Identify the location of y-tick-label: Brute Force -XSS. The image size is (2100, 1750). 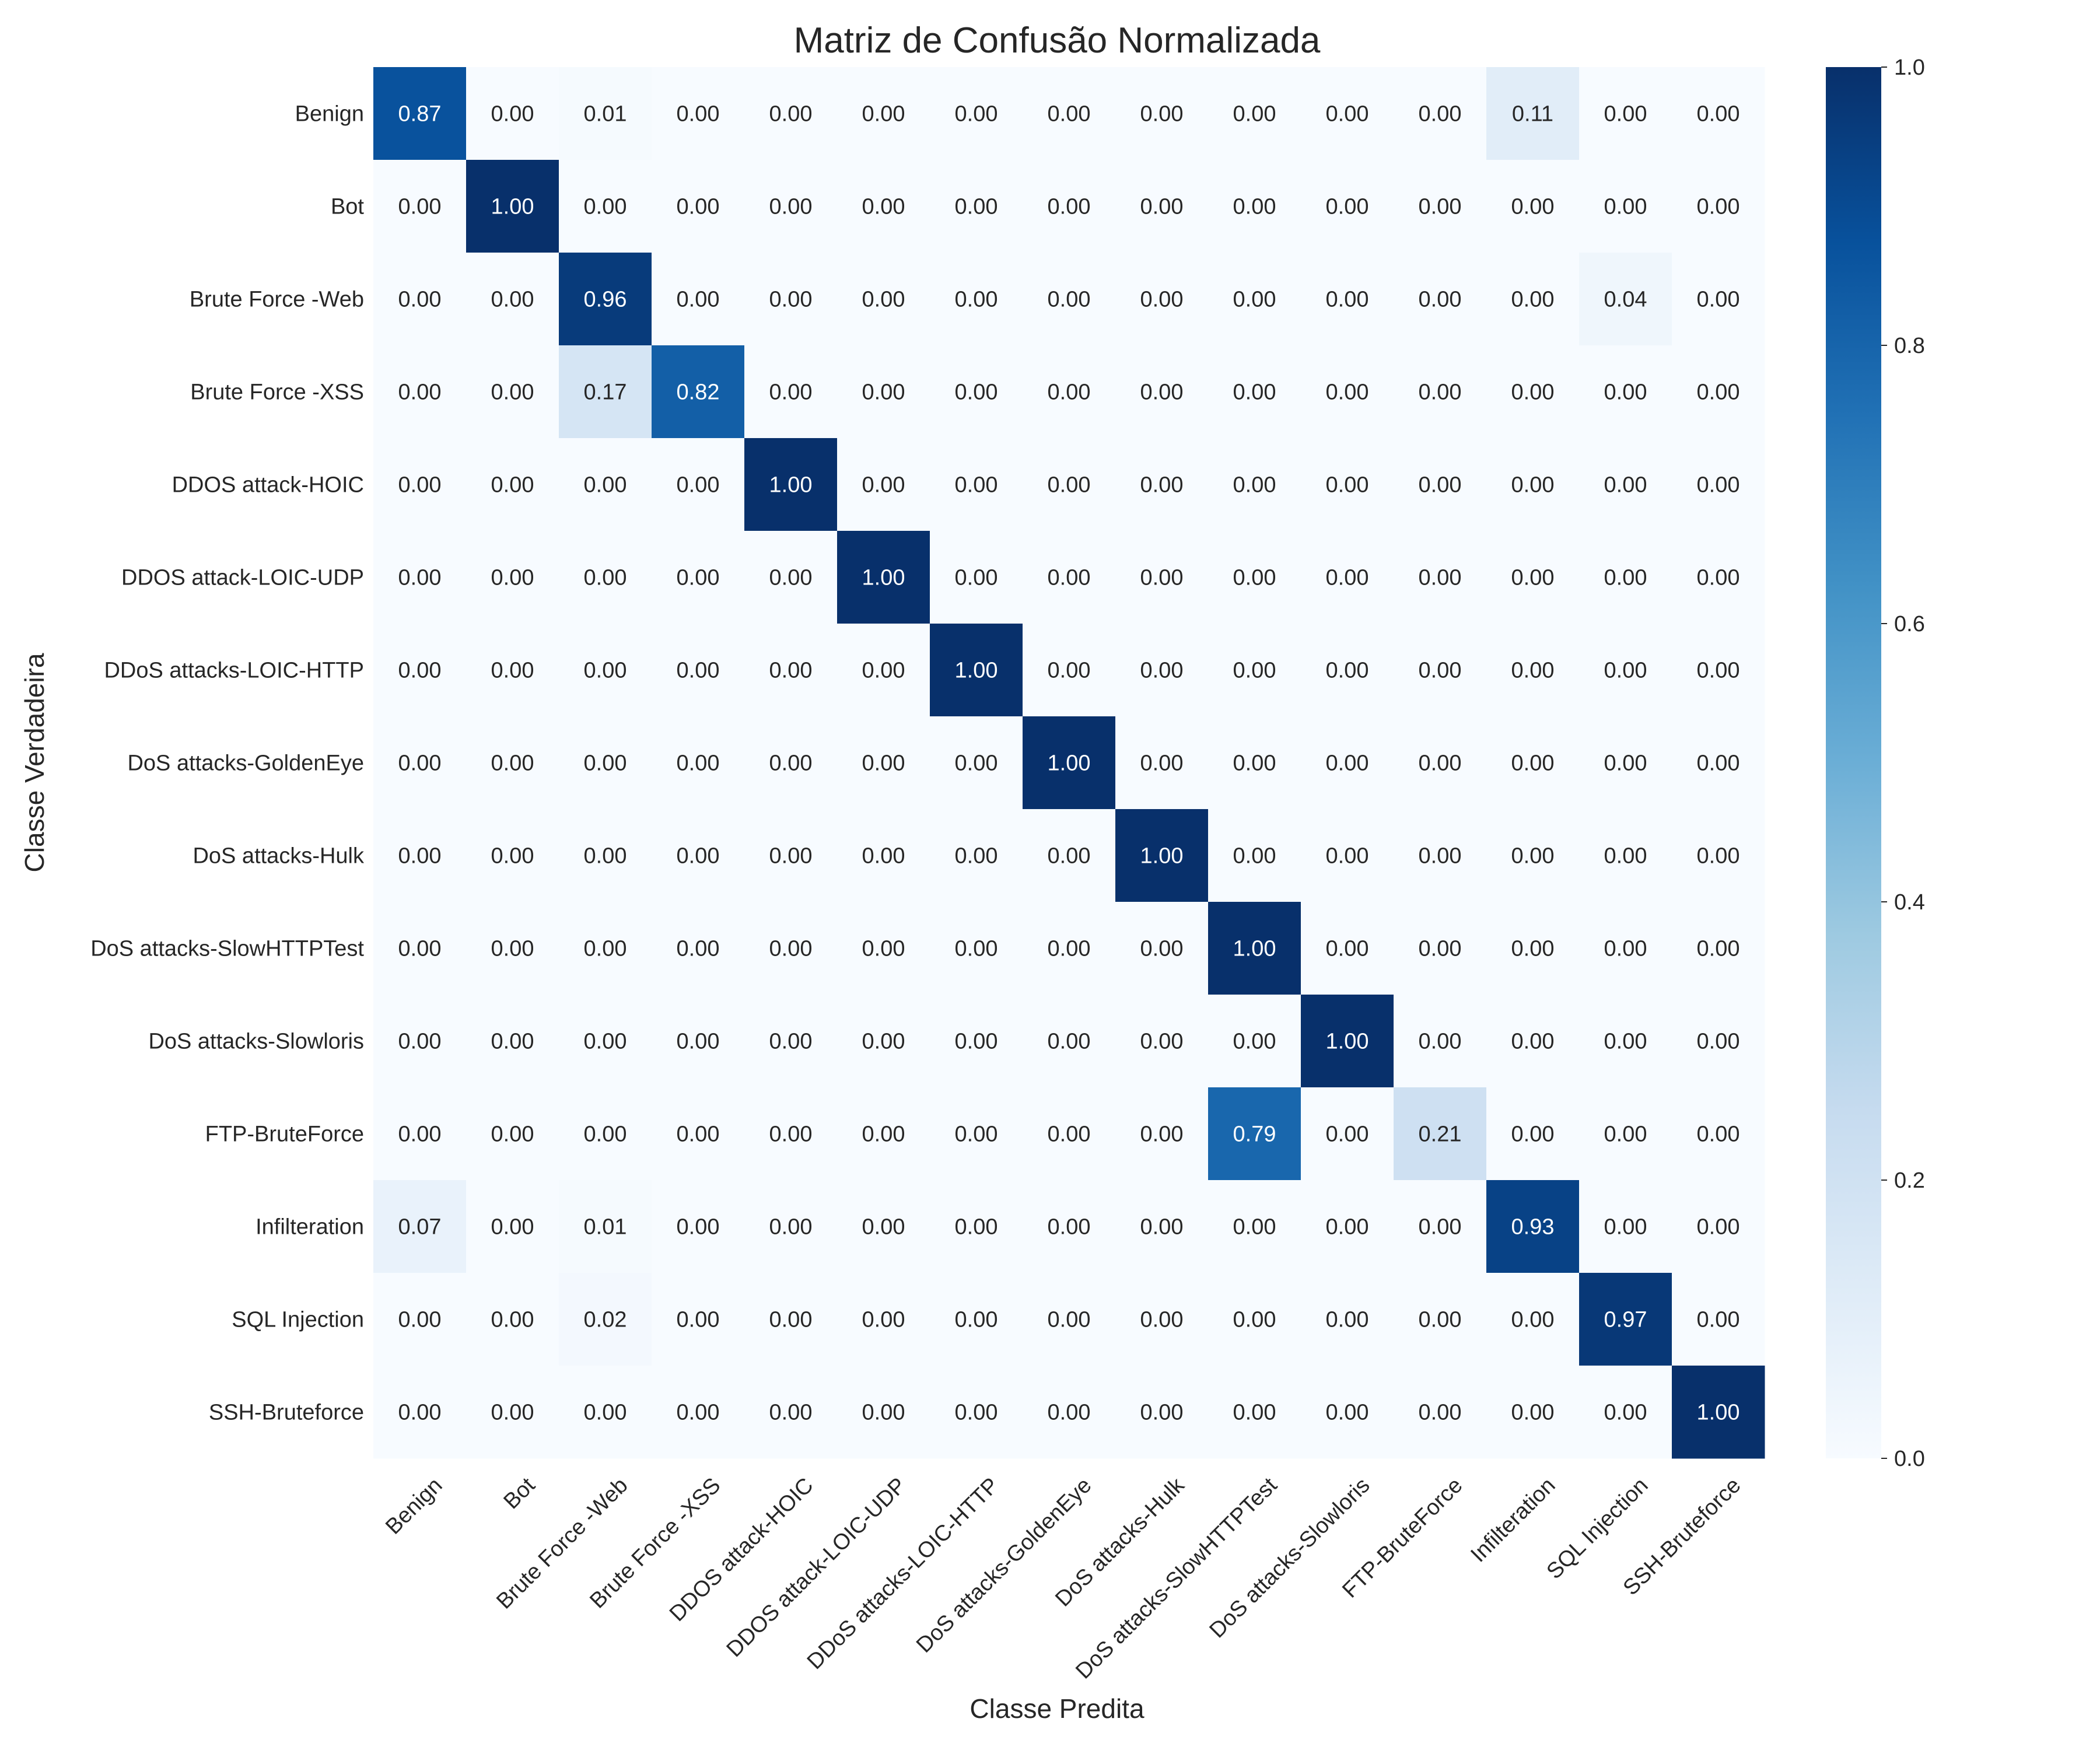
(277, 392).